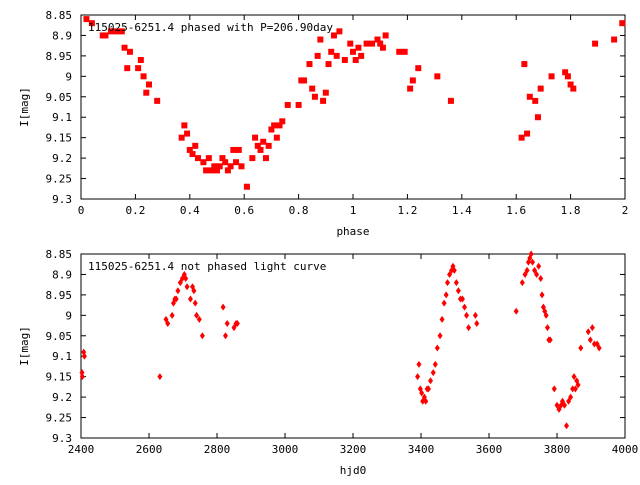  I want to click on x-tick-label: 0.4, so click(190, 210).